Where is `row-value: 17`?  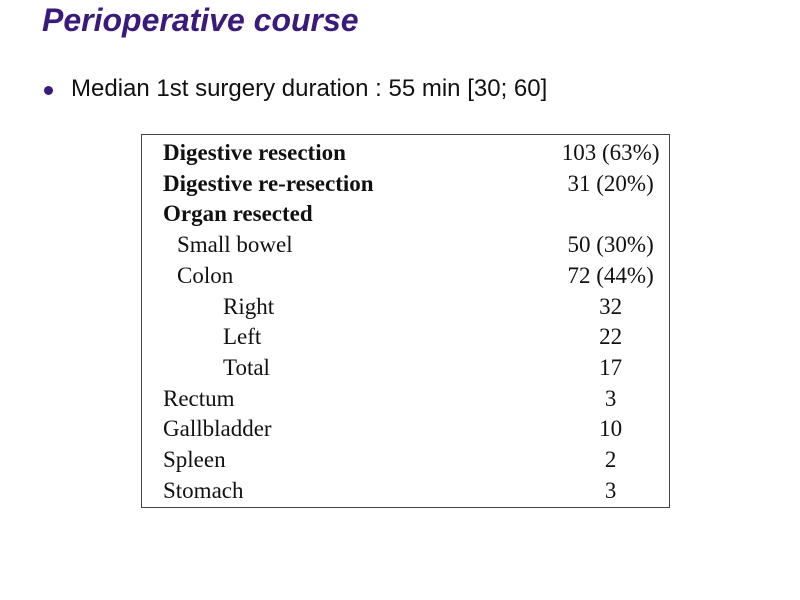 row-value: 17 is located at coordinates (611, 367).